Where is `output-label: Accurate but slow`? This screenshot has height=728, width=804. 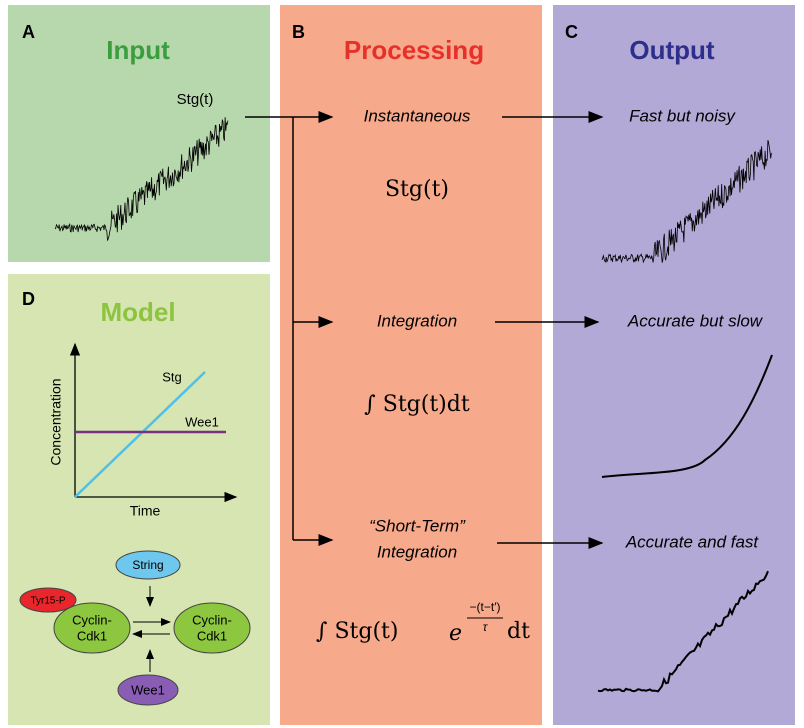
output-label: Accurate but slow is located at coordinates (695, 320).